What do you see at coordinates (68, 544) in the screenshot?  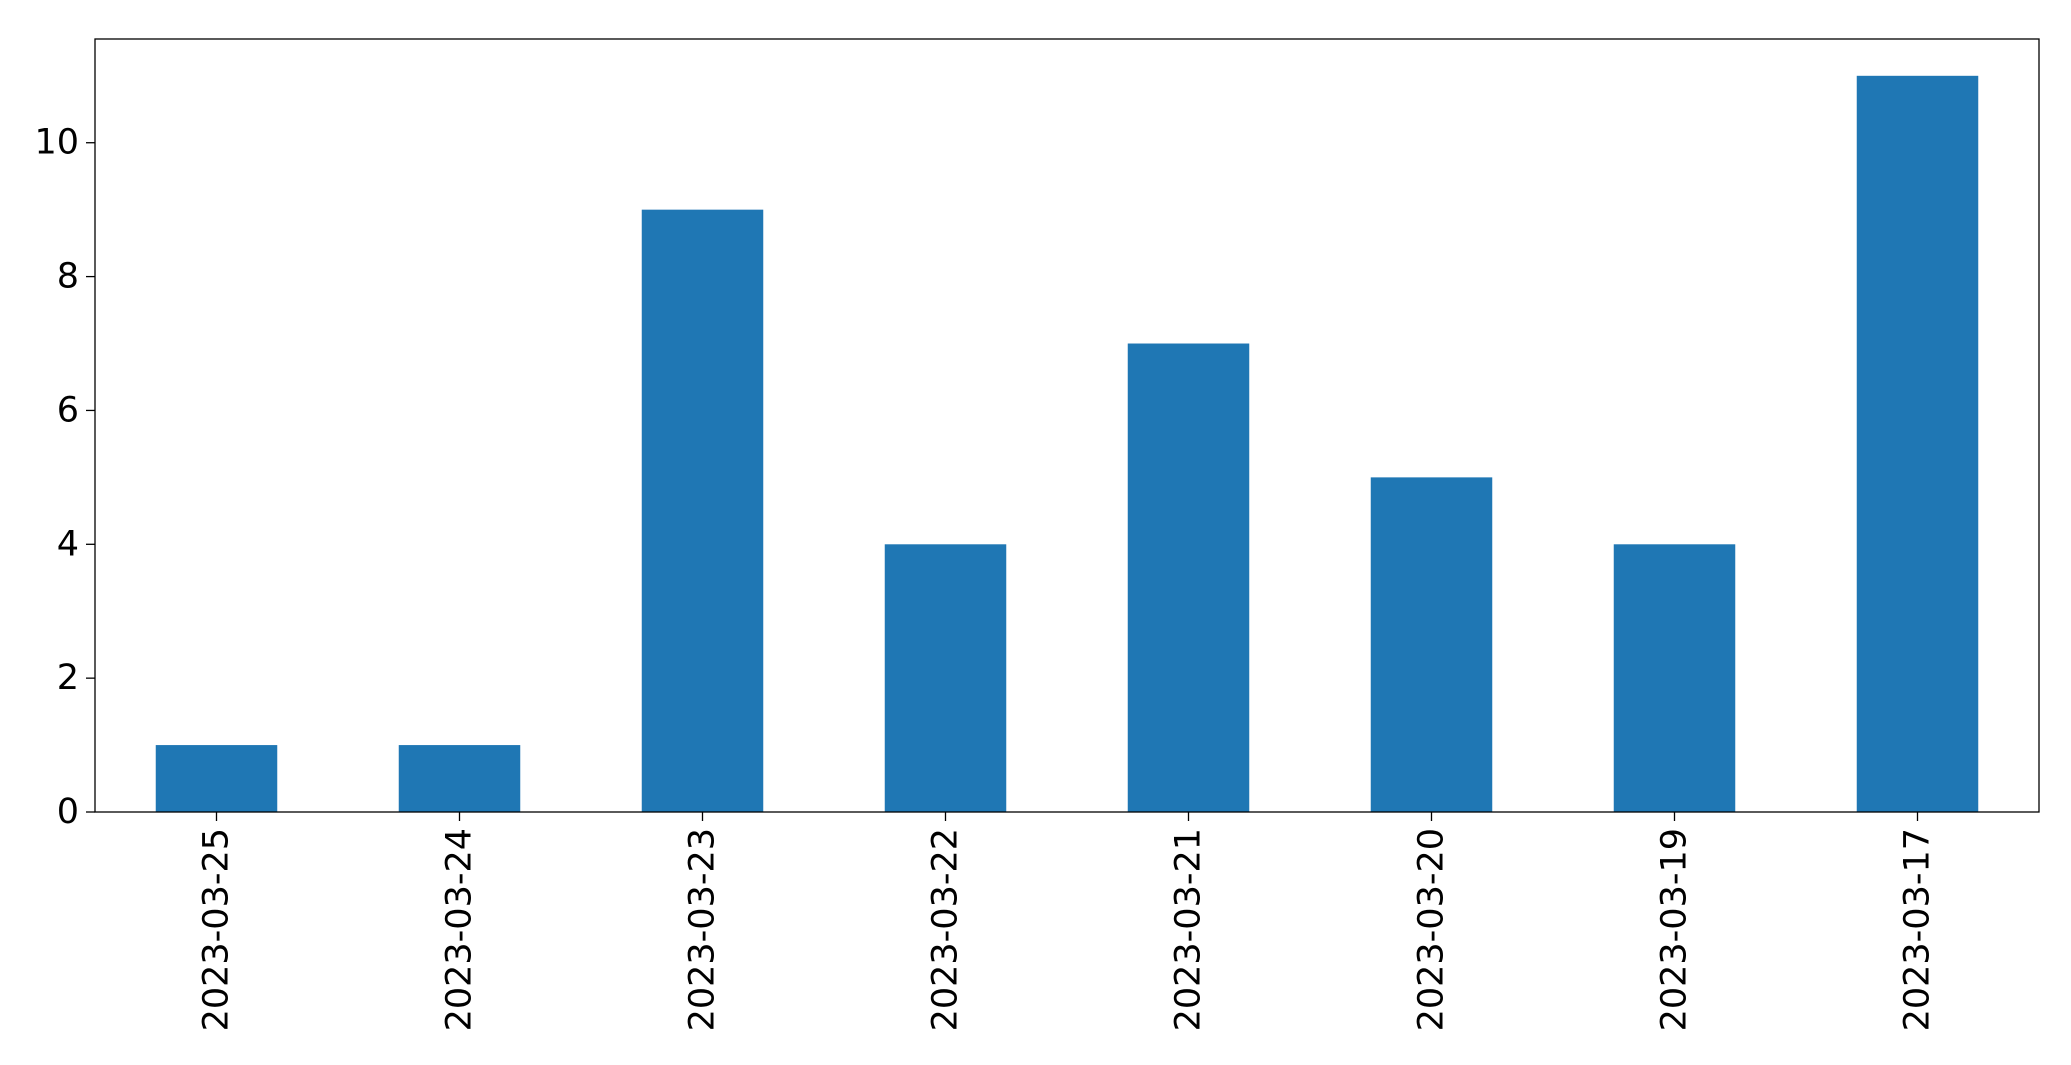 I see `y-tick-label: 4` at bounding box center [68, 544].